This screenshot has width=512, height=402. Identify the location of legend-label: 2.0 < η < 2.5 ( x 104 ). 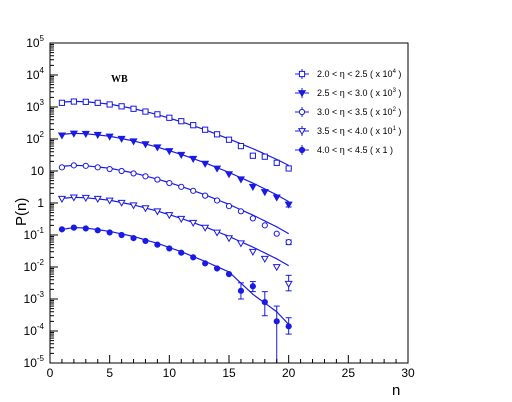
(359, 74).